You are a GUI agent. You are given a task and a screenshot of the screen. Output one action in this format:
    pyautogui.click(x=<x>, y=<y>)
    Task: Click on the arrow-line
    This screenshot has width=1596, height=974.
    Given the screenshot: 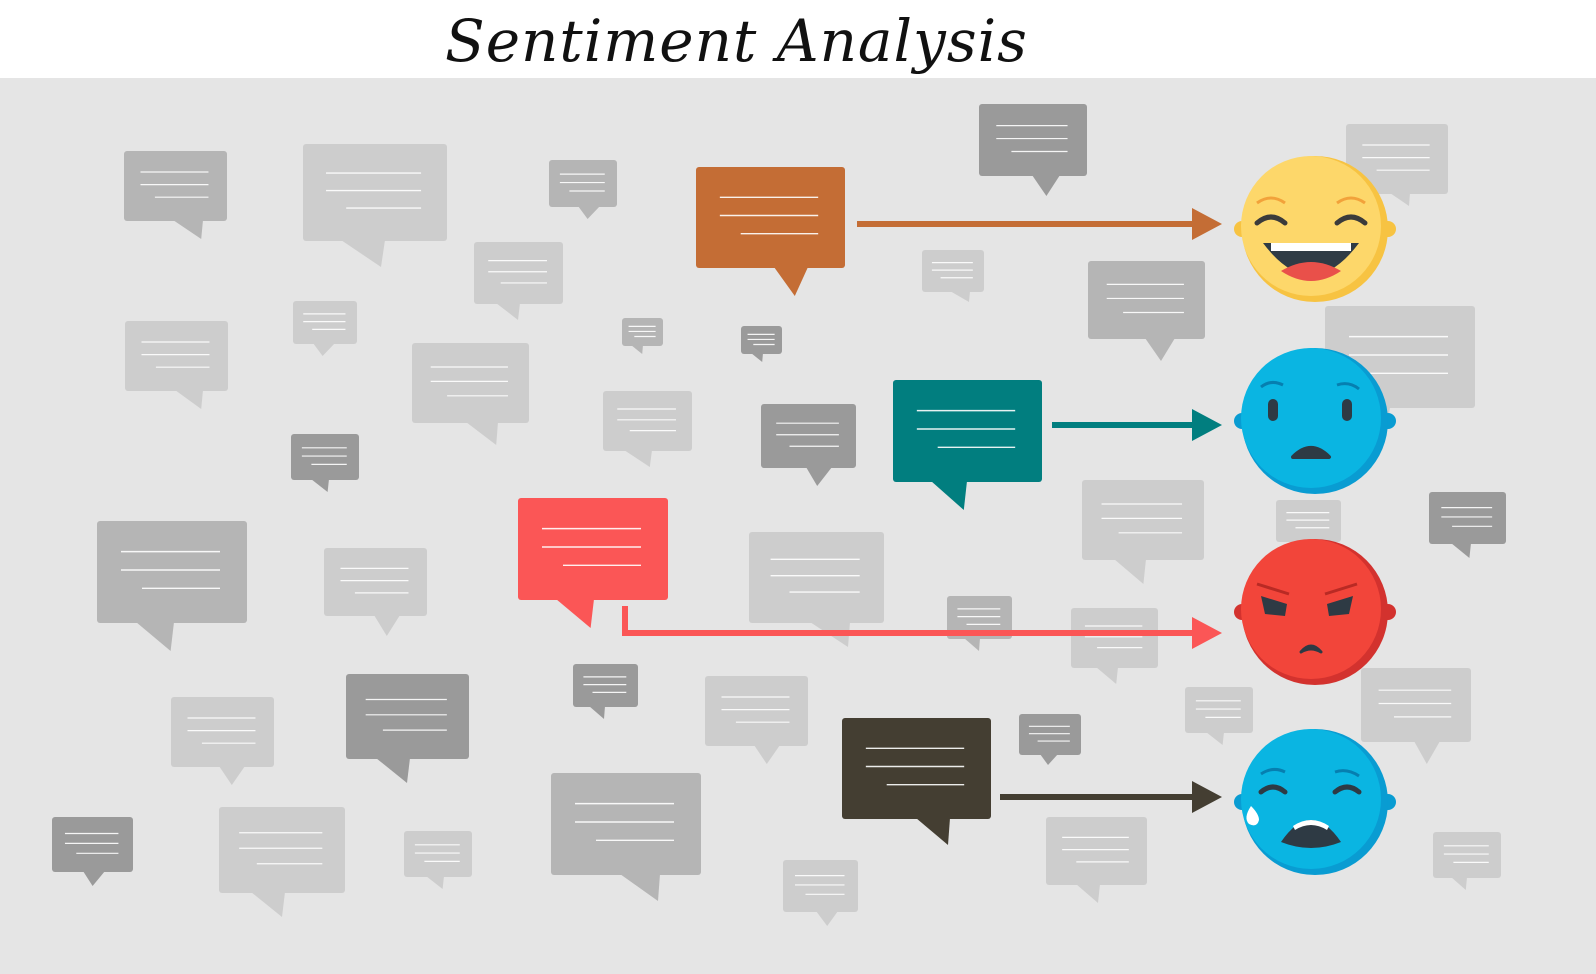 What is the action you would take?
    pyautogui.click(x=908, y=621)
    